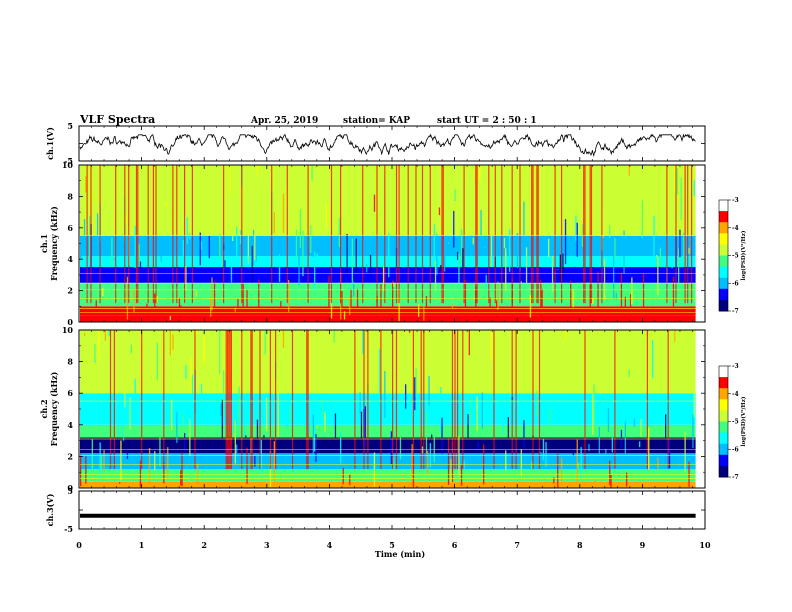  Describe the element at coordinates (392, 545) in the screenshot. I see `x-tick-label: 5` at that location.